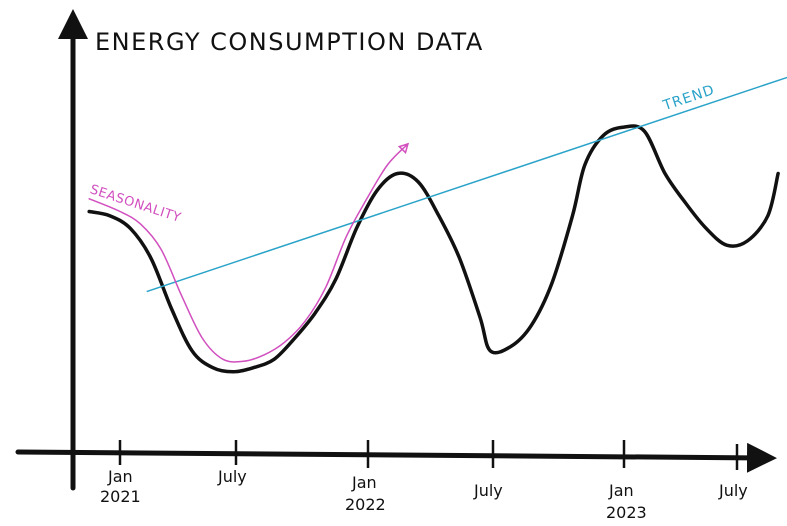 This screenshot has height=526, width=787. Describe the element at coordinates (289, 42) in the screenshot. I see `chart-title: ENERGY CONSUMPTION DATA` at that location.